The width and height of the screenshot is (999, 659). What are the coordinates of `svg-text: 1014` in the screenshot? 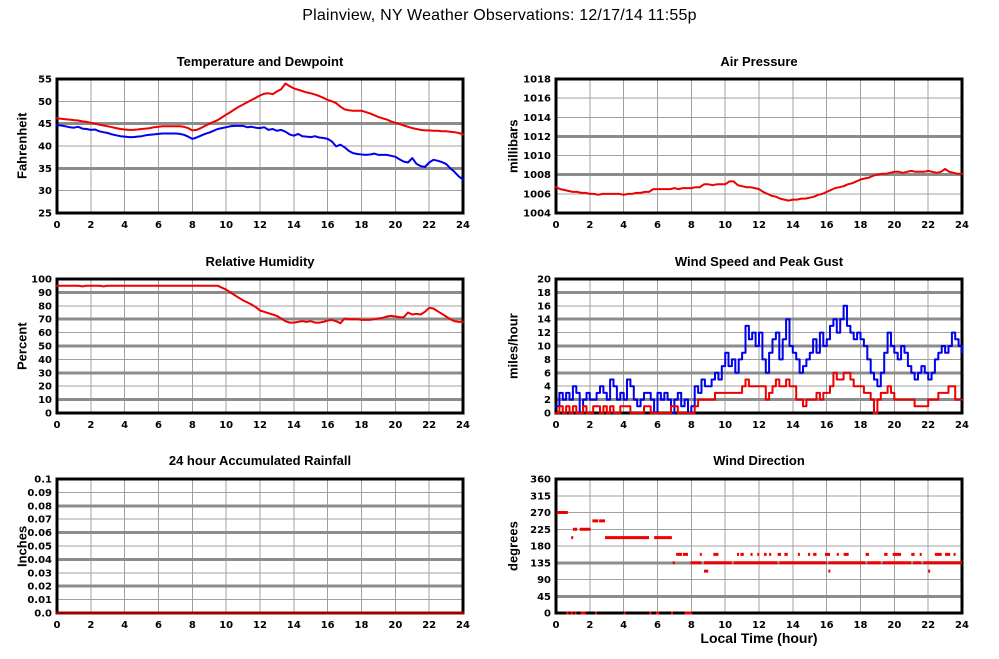 It's located at (537, 118).